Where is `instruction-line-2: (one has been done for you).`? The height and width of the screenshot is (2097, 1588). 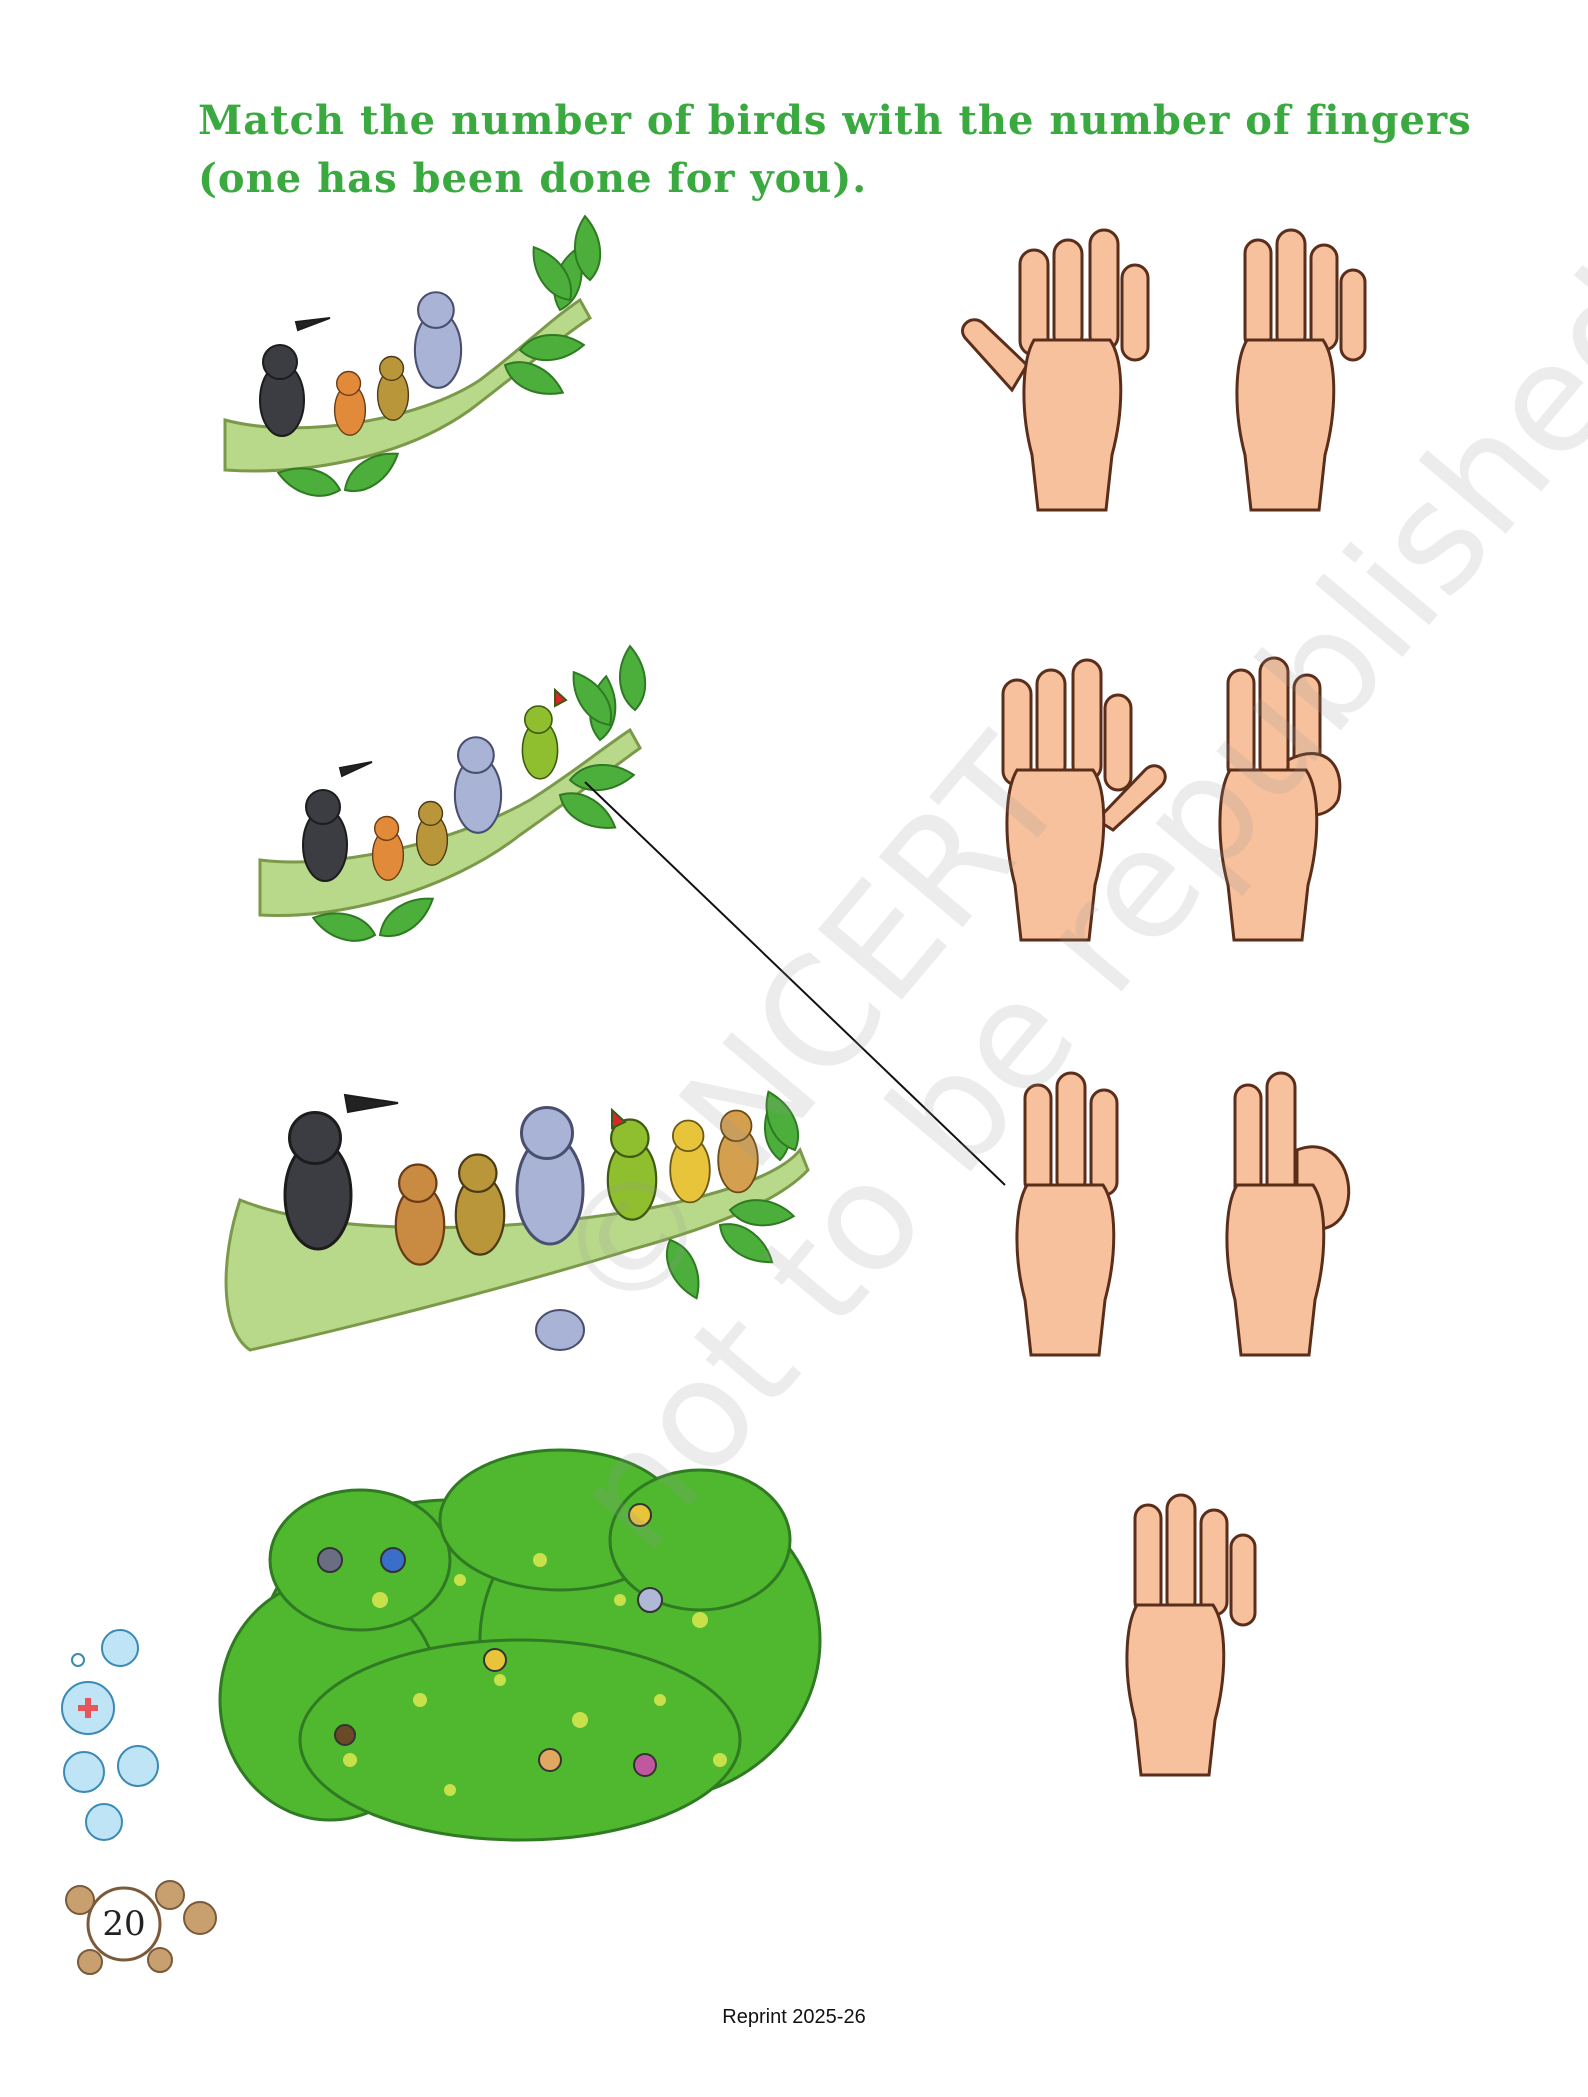 instruction-line-2: (one has been done for you). is located at coordinates (533, 178).